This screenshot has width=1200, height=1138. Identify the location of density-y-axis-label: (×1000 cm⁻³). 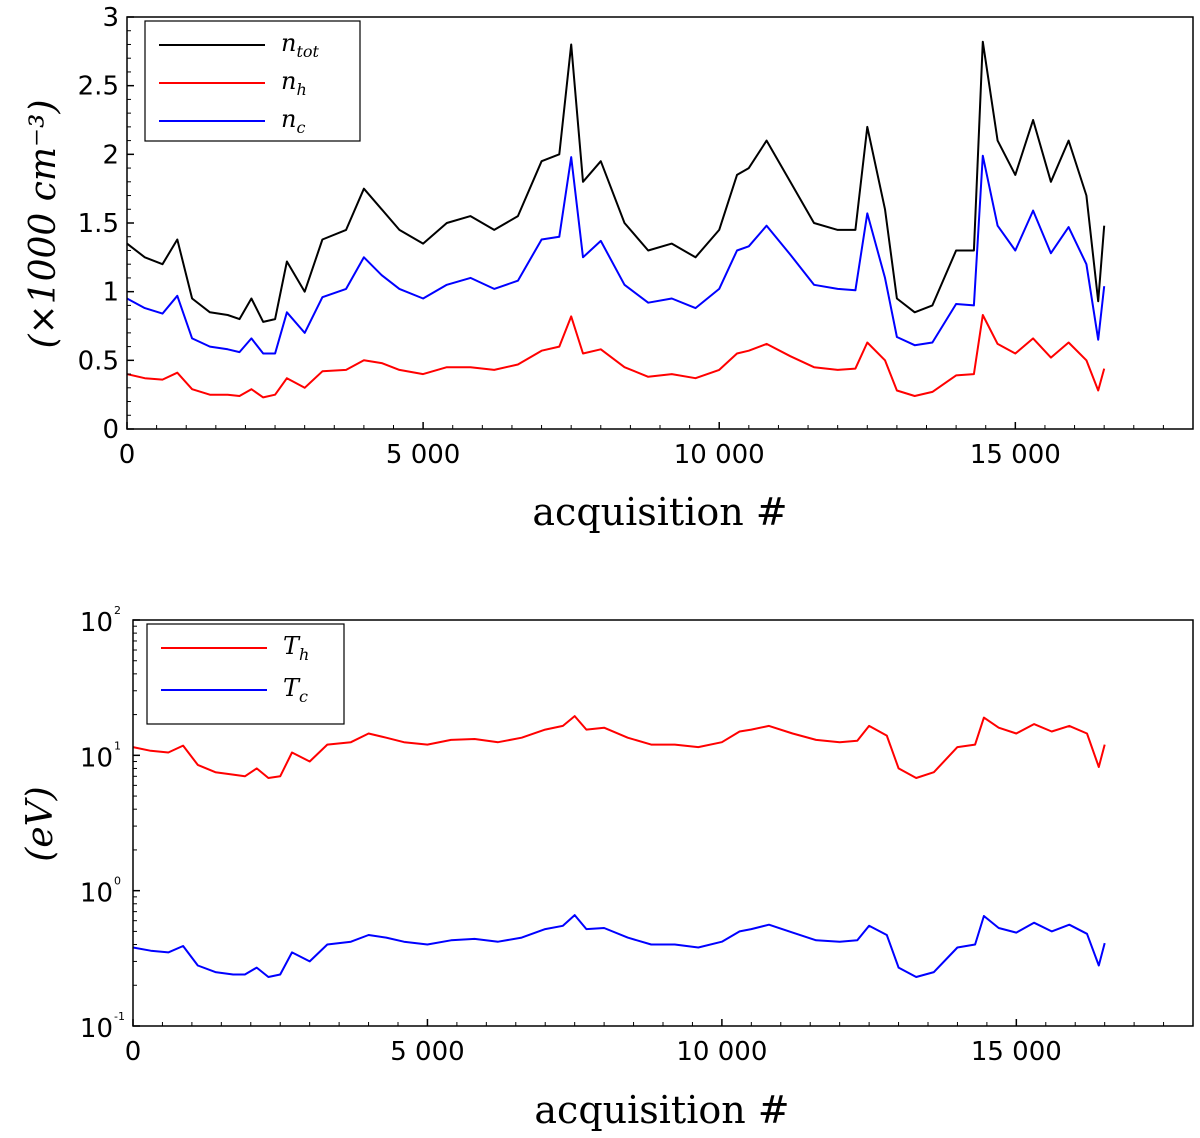
(43, 223).